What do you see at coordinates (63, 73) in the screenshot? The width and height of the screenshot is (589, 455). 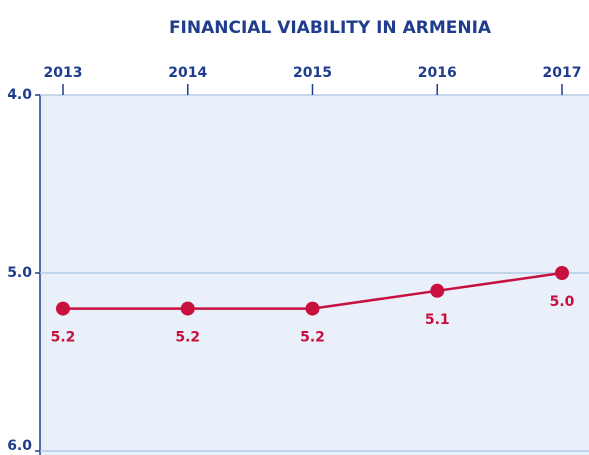 I see `x-tick-label: 2013` at bounding box center [63, 73].